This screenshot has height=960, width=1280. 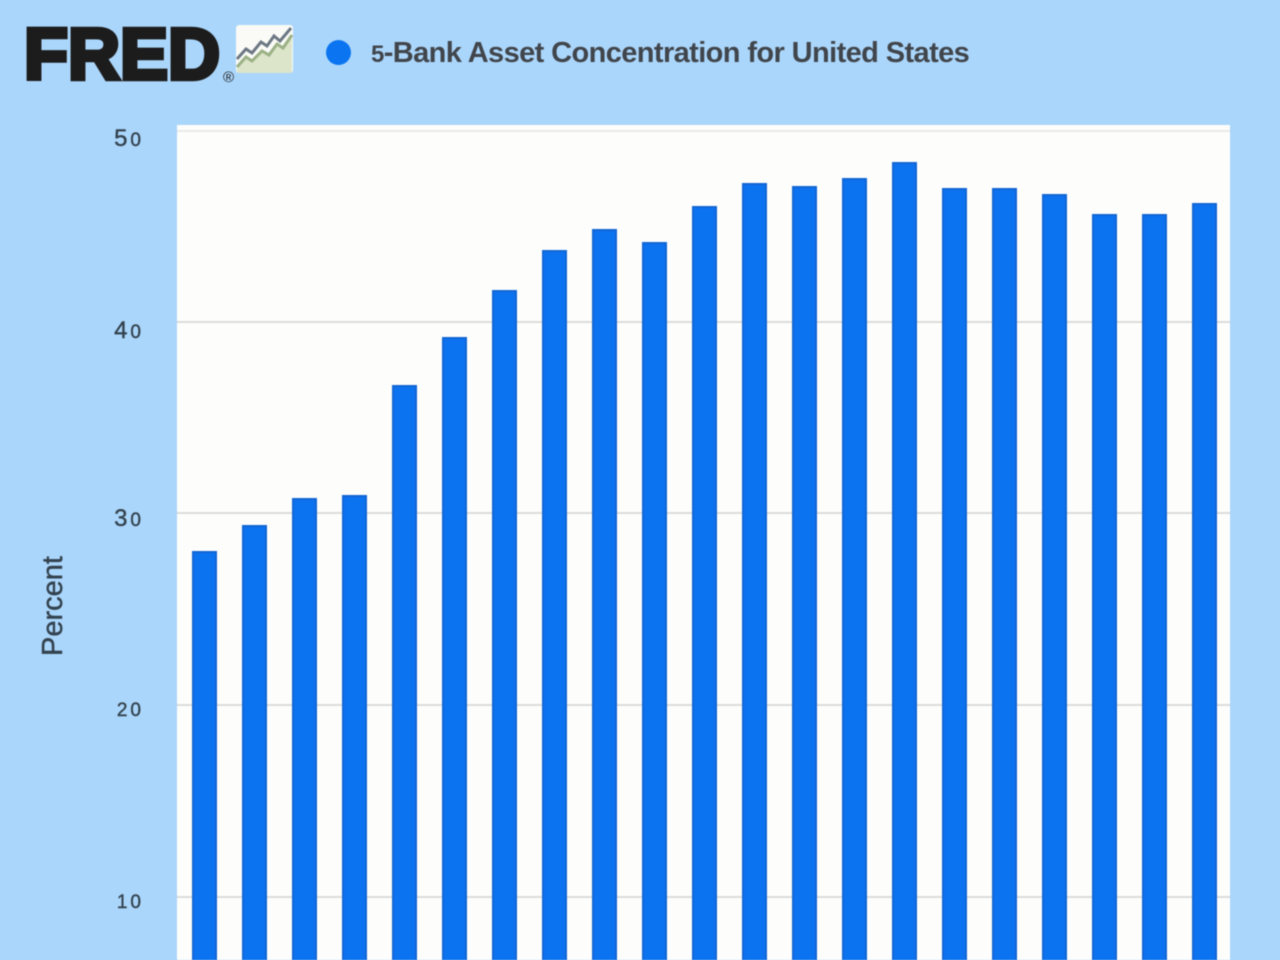 I want to click on svg-text: FRED, so click(x=122, y=55).